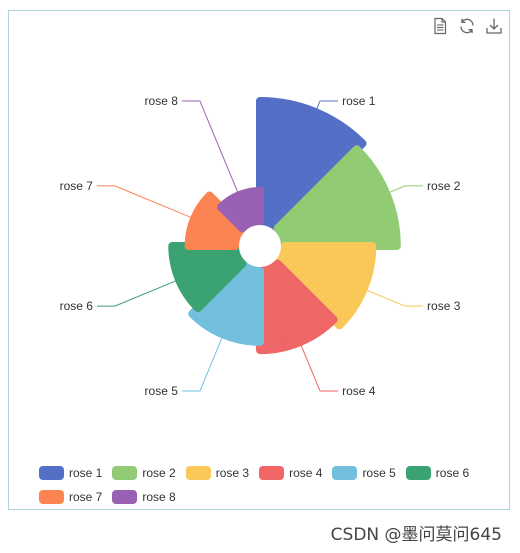 This screenshot has width=520, height=553. What do you see at coordinates (359, 101) in the screenshot?
I see `slice-label-rose-1: rose 1` at bounding box center [359, 101].